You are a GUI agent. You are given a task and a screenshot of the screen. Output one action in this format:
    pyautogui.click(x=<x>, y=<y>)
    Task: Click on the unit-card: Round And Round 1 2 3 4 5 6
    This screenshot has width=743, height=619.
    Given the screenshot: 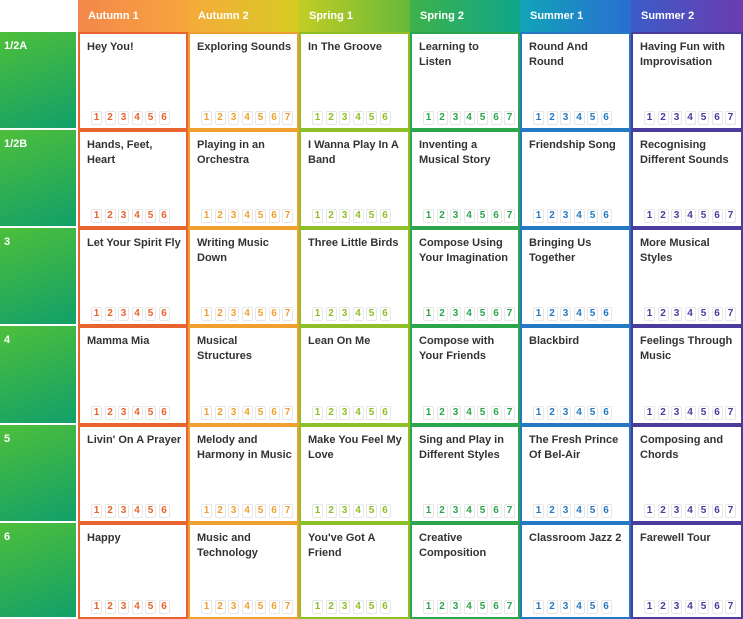 What is the action you would take?
    pyautogui.click(x=575, y=81)
    